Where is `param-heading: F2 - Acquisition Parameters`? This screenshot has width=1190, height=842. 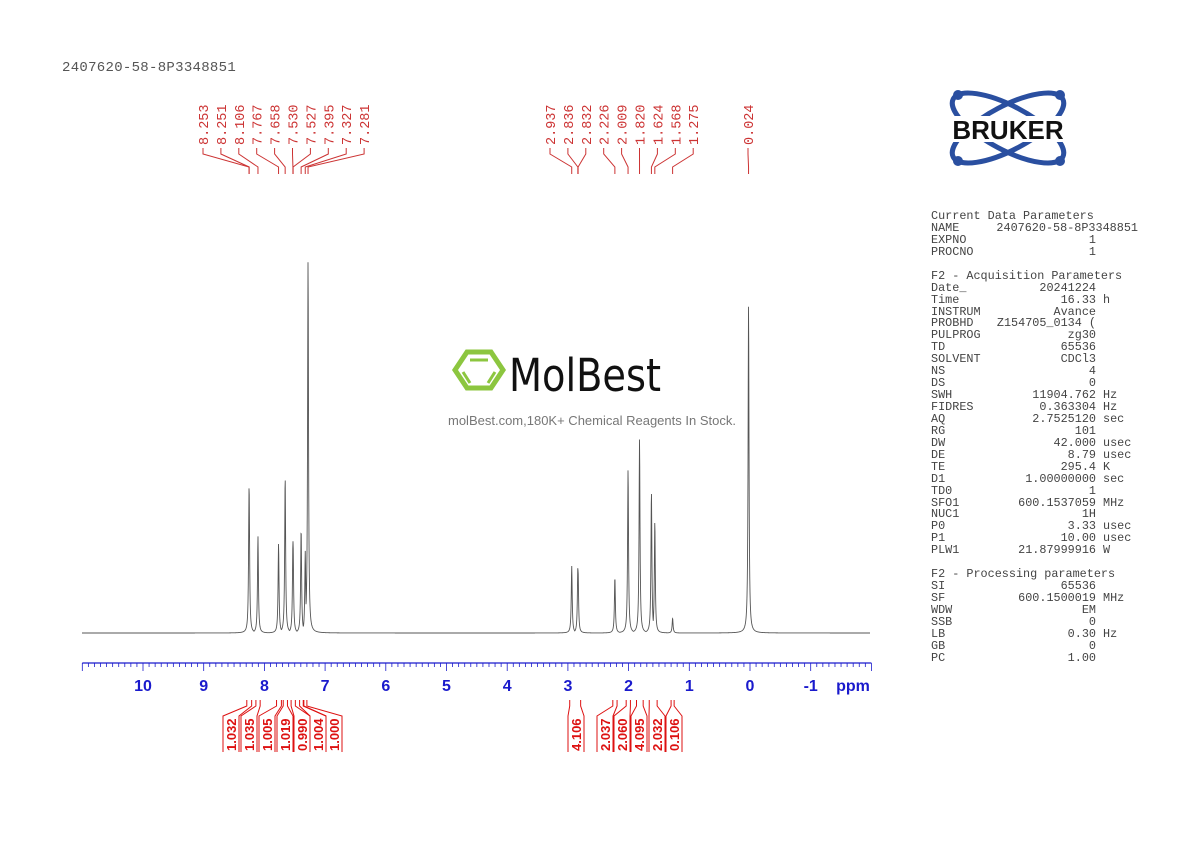
param-heading: F2 - Acquisition Parameters is located at coordinates (1027, 275).